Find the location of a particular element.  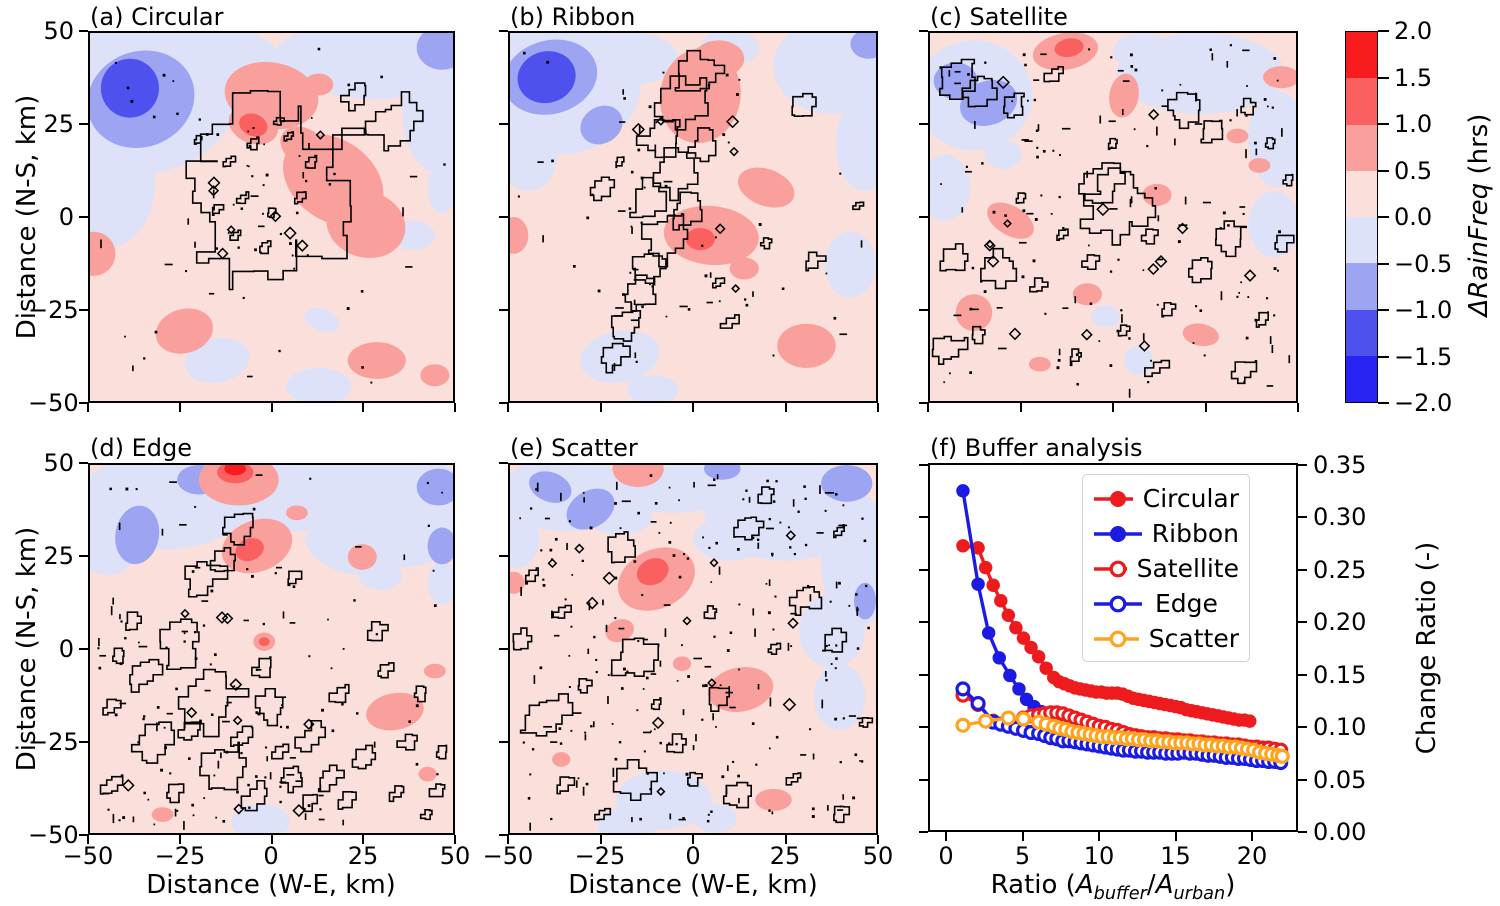

legend-label-ribbon: Ribbon is located at coordinates (1195, 533).